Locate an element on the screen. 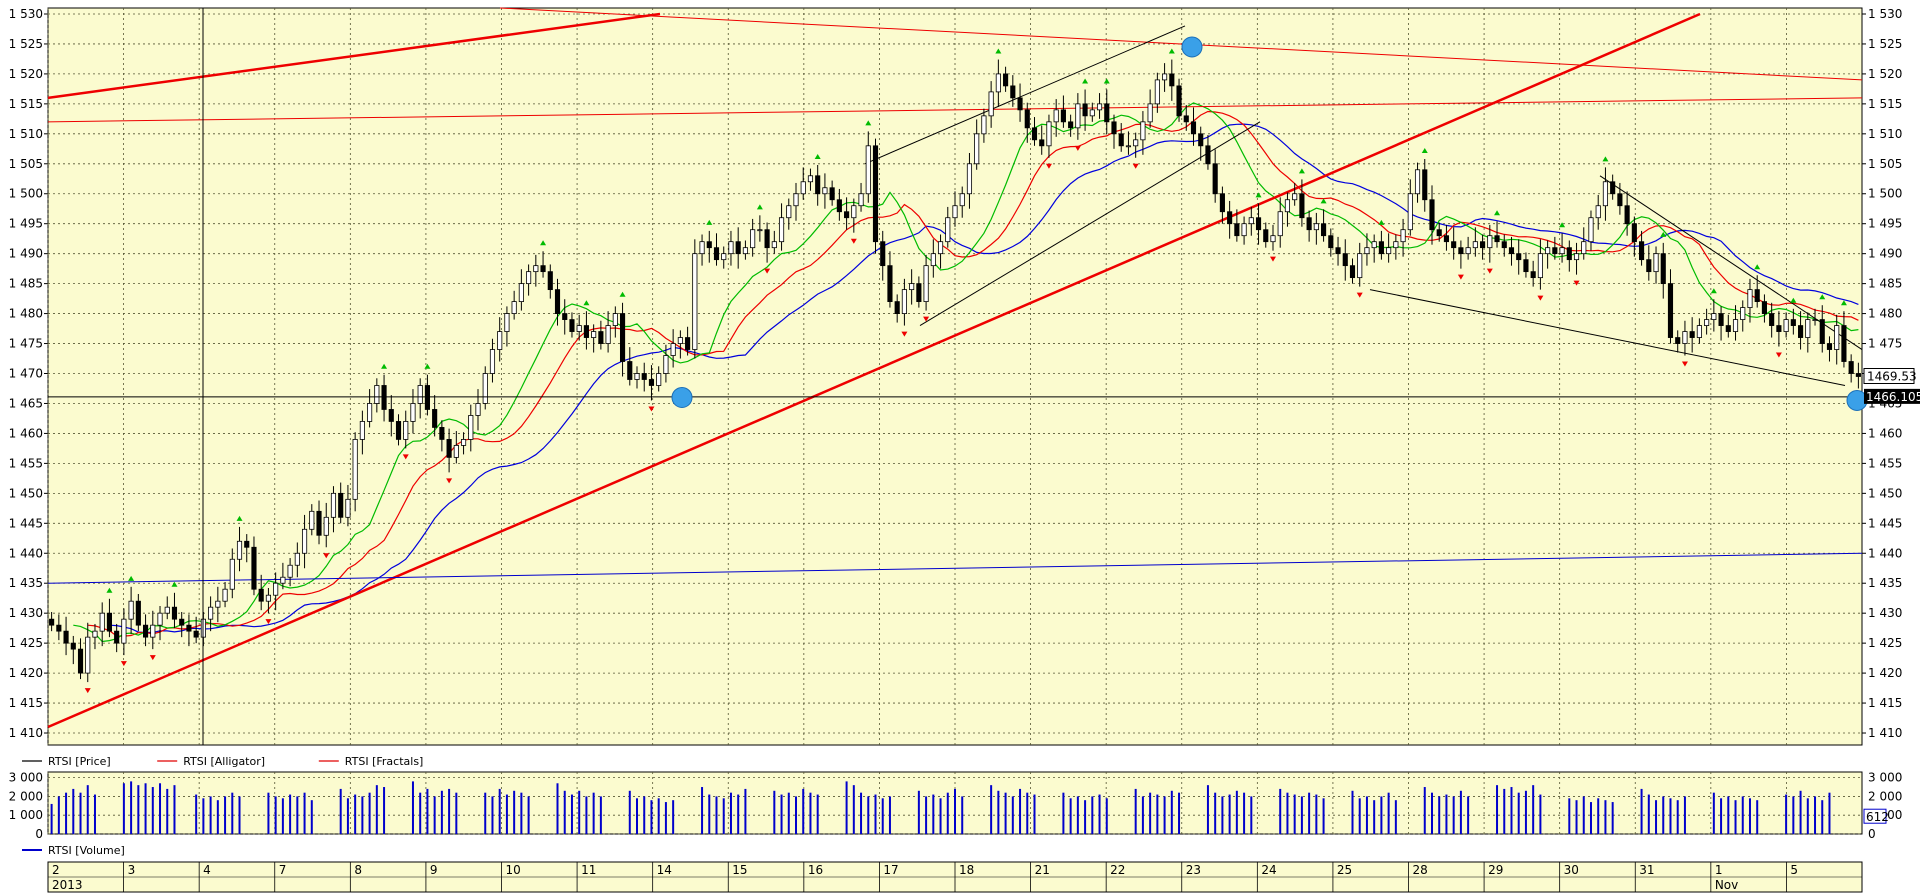 This screenshot has width=1920, height=894. date-tick-label: 25 is located at coordinates (1344, 870).